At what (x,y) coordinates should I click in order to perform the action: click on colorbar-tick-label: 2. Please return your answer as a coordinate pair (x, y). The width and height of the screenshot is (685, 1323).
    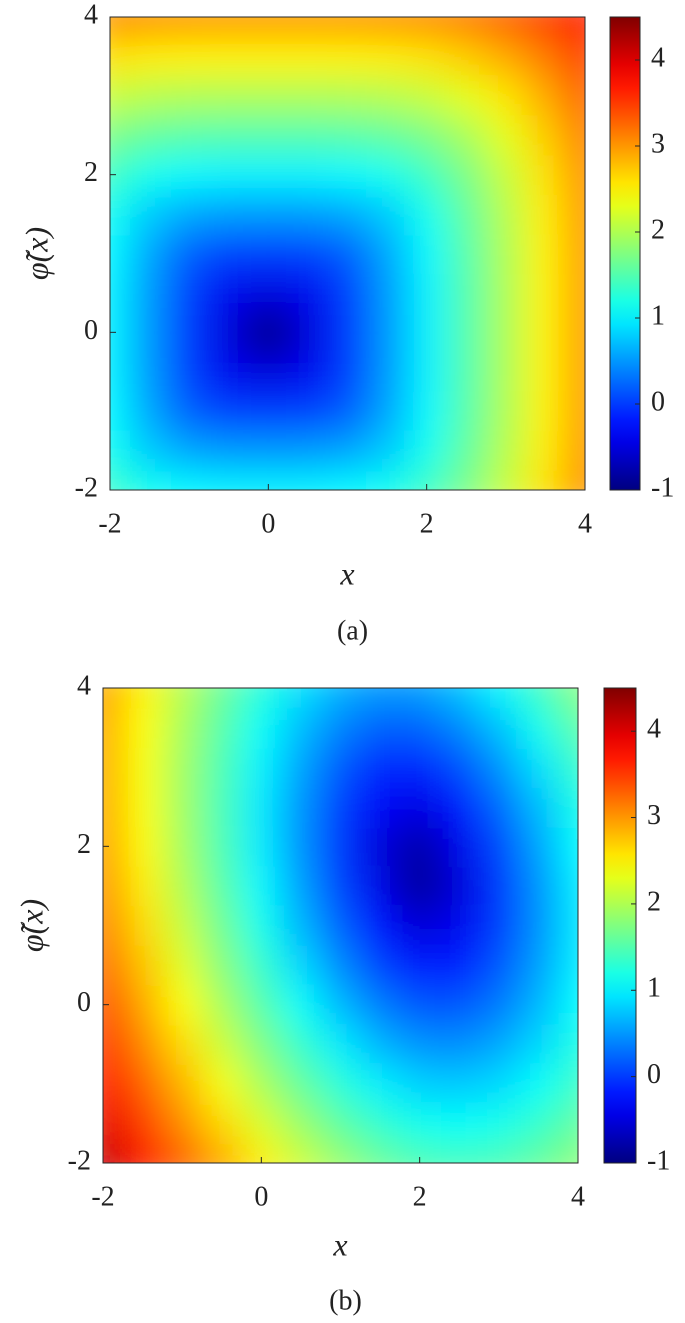
    Looking at the image, I should click on (654, 901).